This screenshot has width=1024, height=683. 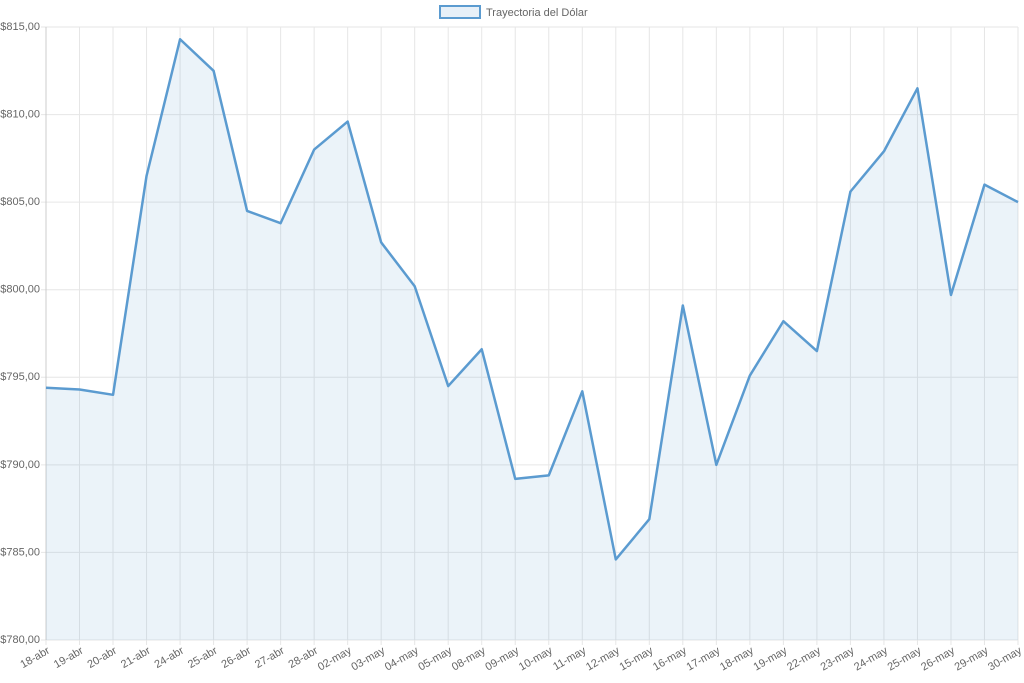 What do you see at coordinates (402, 658) in the screenshot?
I see `x-tick-label: 04-may` at bounding box center [402, 658].